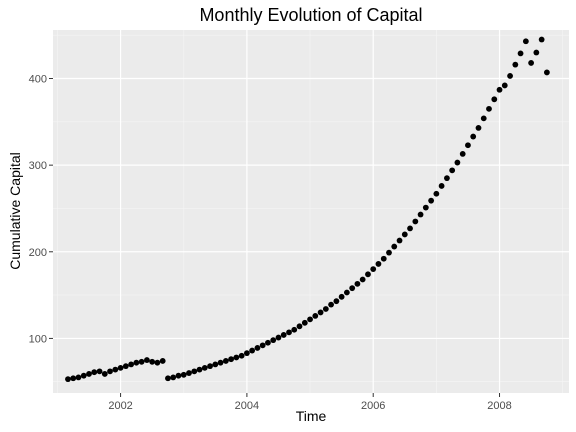 Image resolution: width=576 pixels, height=432 pixels. What do you see at coordinates (310, 402) in the screenshot?
I see `x-axis: 2002 2004 2006 2008` at bounding box center [310, 402].